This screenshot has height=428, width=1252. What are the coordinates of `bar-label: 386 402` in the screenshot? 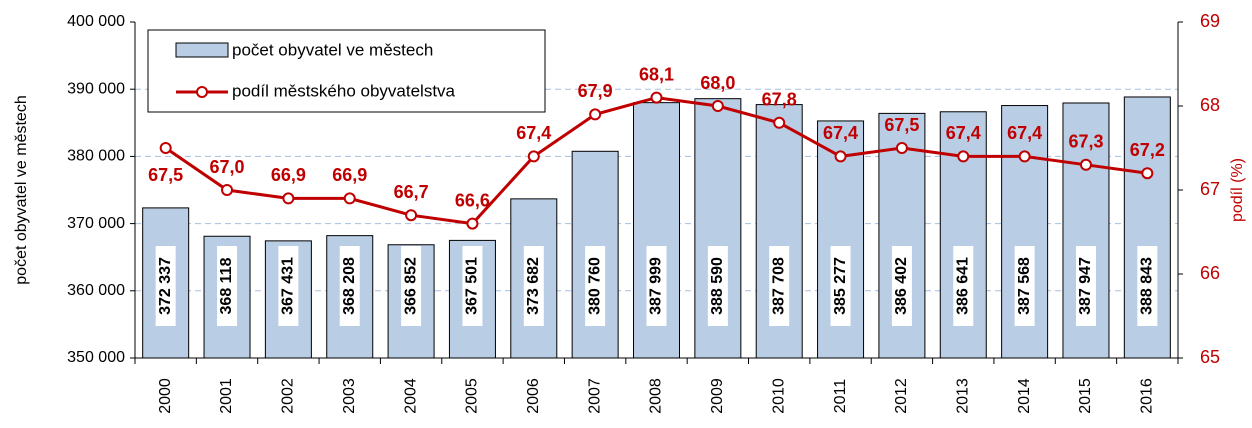 It's located at (901, 286).